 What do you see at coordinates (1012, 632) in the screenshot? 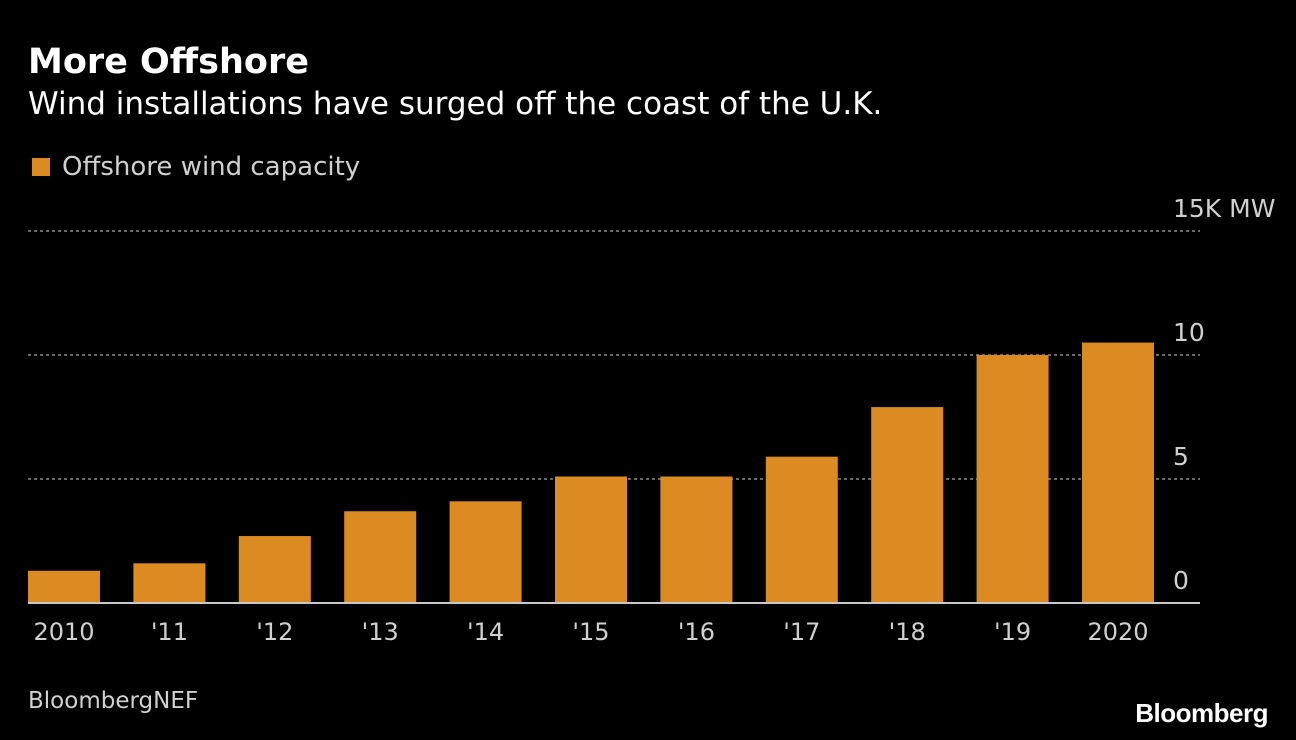
I see `x-tick-label: '19` at bounding box center [1012, 632].